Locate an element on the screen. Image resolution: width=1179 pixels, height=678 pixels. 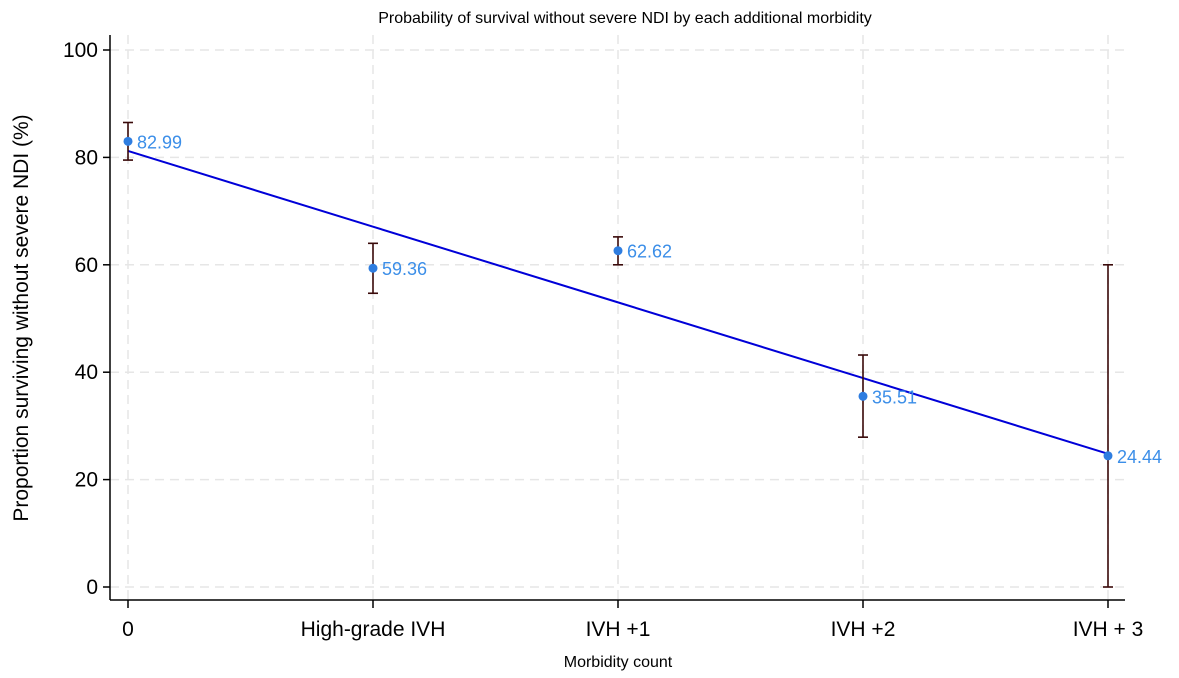
y-ticks: 0 20 40 60 80 100 is located at coordinates (86, 319).